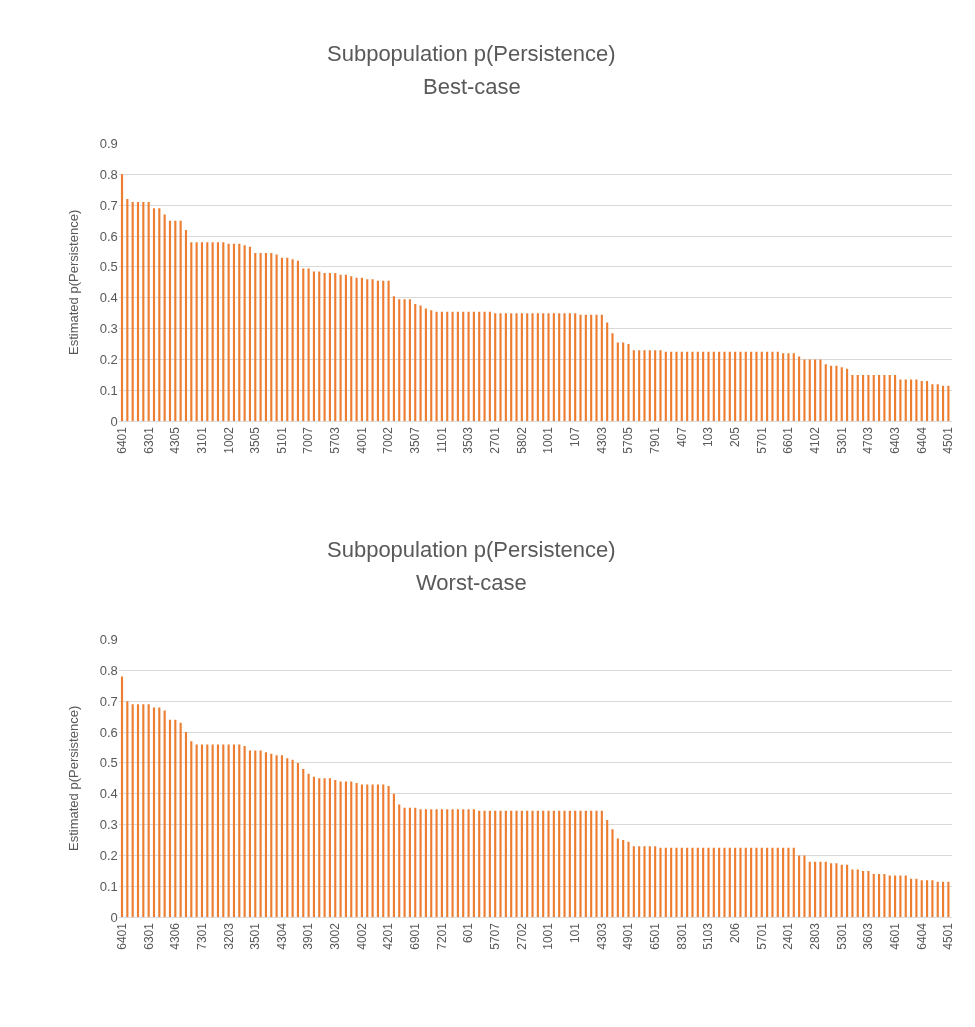 This screenshot has height=1027, width=975. Describe the element at coordinates (228, 936) in the screenshot. I see `x-tick-label: 3203` at that location.